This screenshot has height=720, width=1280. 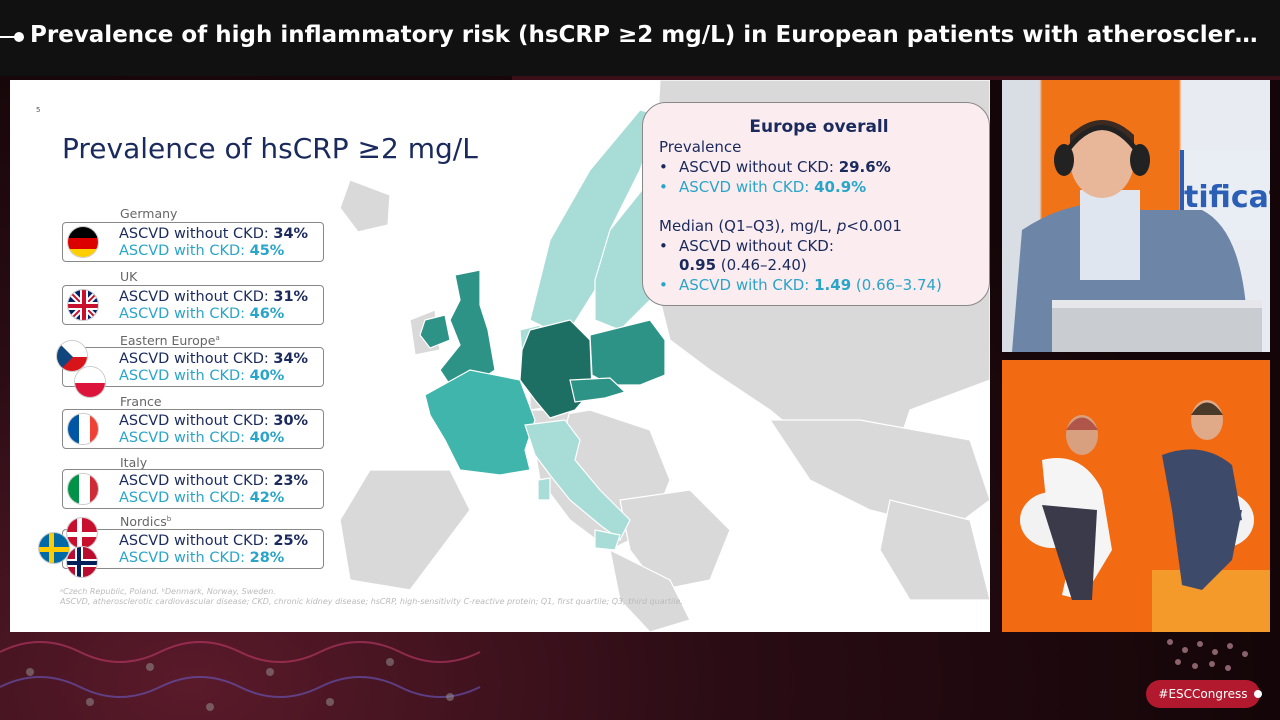 I want to click on slide-title: Prevalence of hsCRP ≥2 mg/L, so click(x=270, y=148).